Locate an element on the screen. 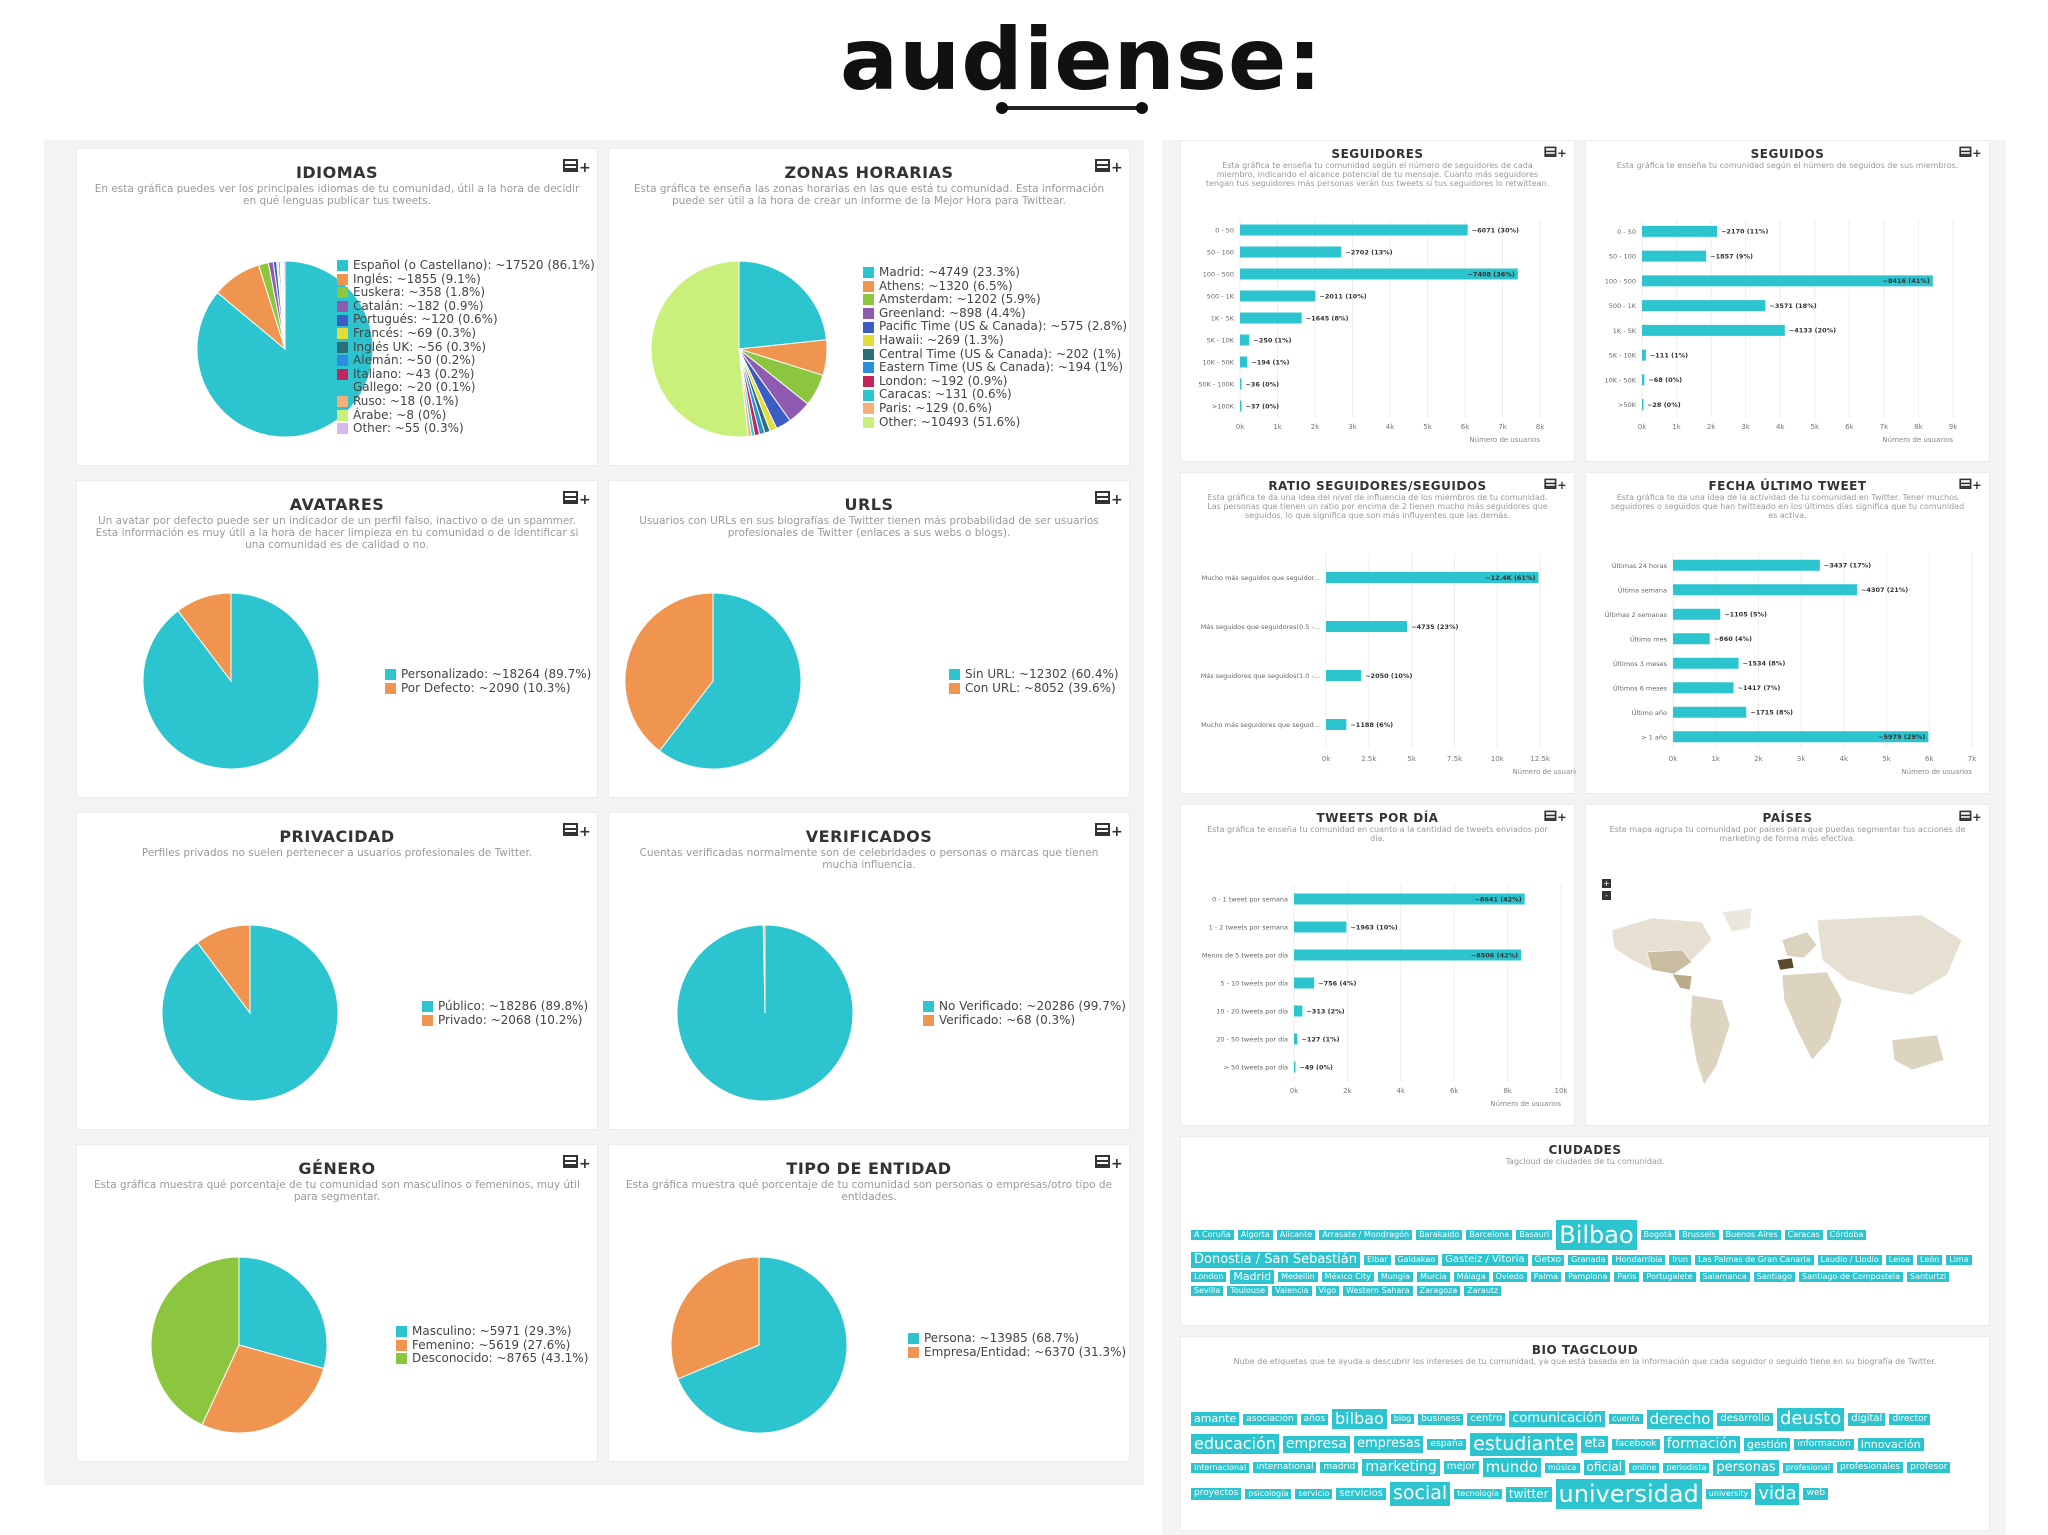 This screenshot has width=2048, height=1535. tag: Vigo is located at coordinates (1327, 1291).